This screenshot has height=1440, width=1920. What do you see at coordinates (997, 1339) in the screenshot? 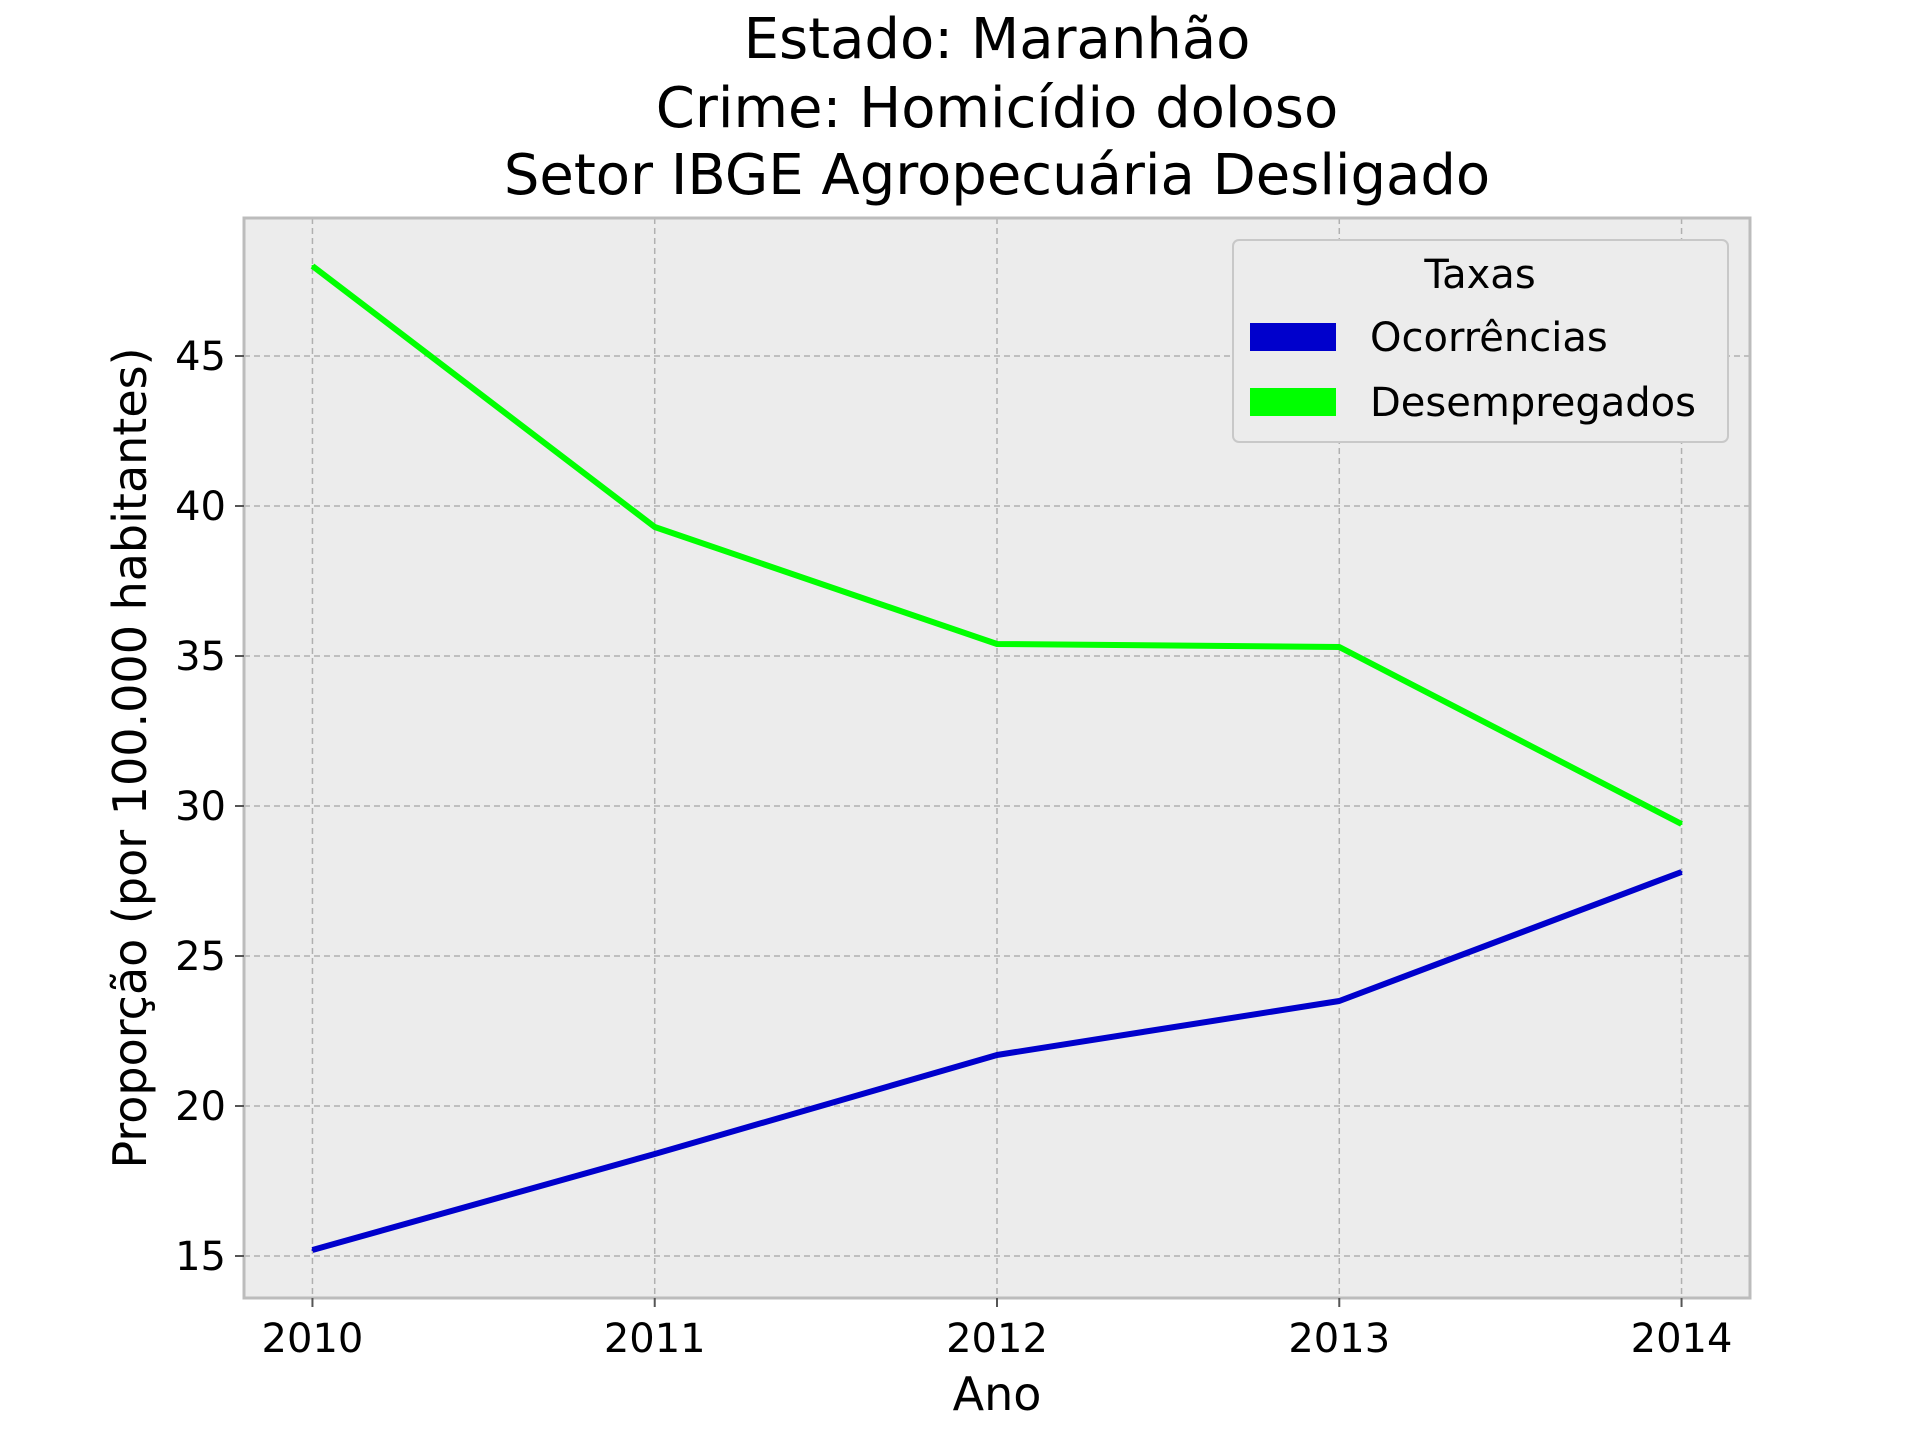
I see `x-tick-label: 2012` at bounding box center [997, 1339].